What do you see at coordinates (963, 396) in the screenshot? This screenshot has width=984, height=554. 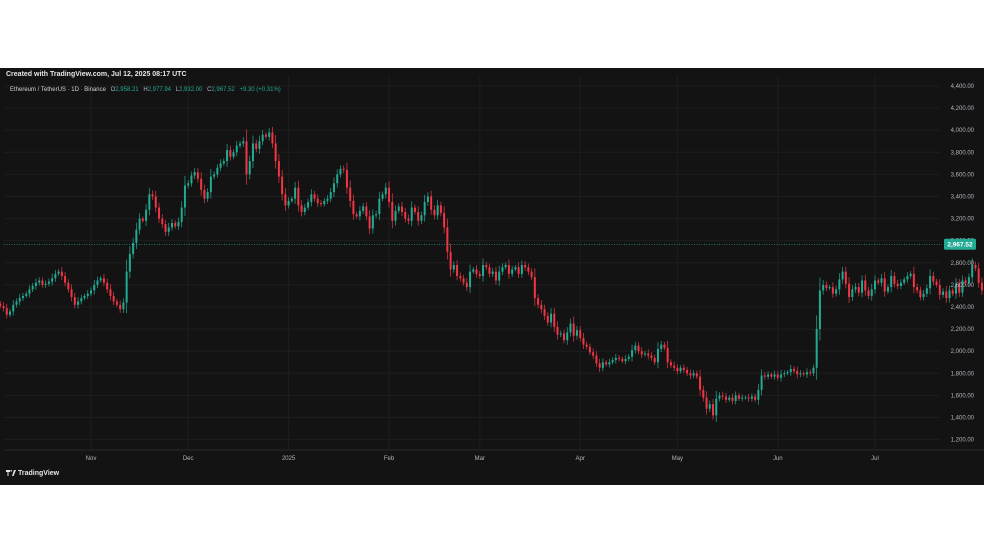 I see `y-tick-label: 1,600.00` at bounding box center [963, 396].